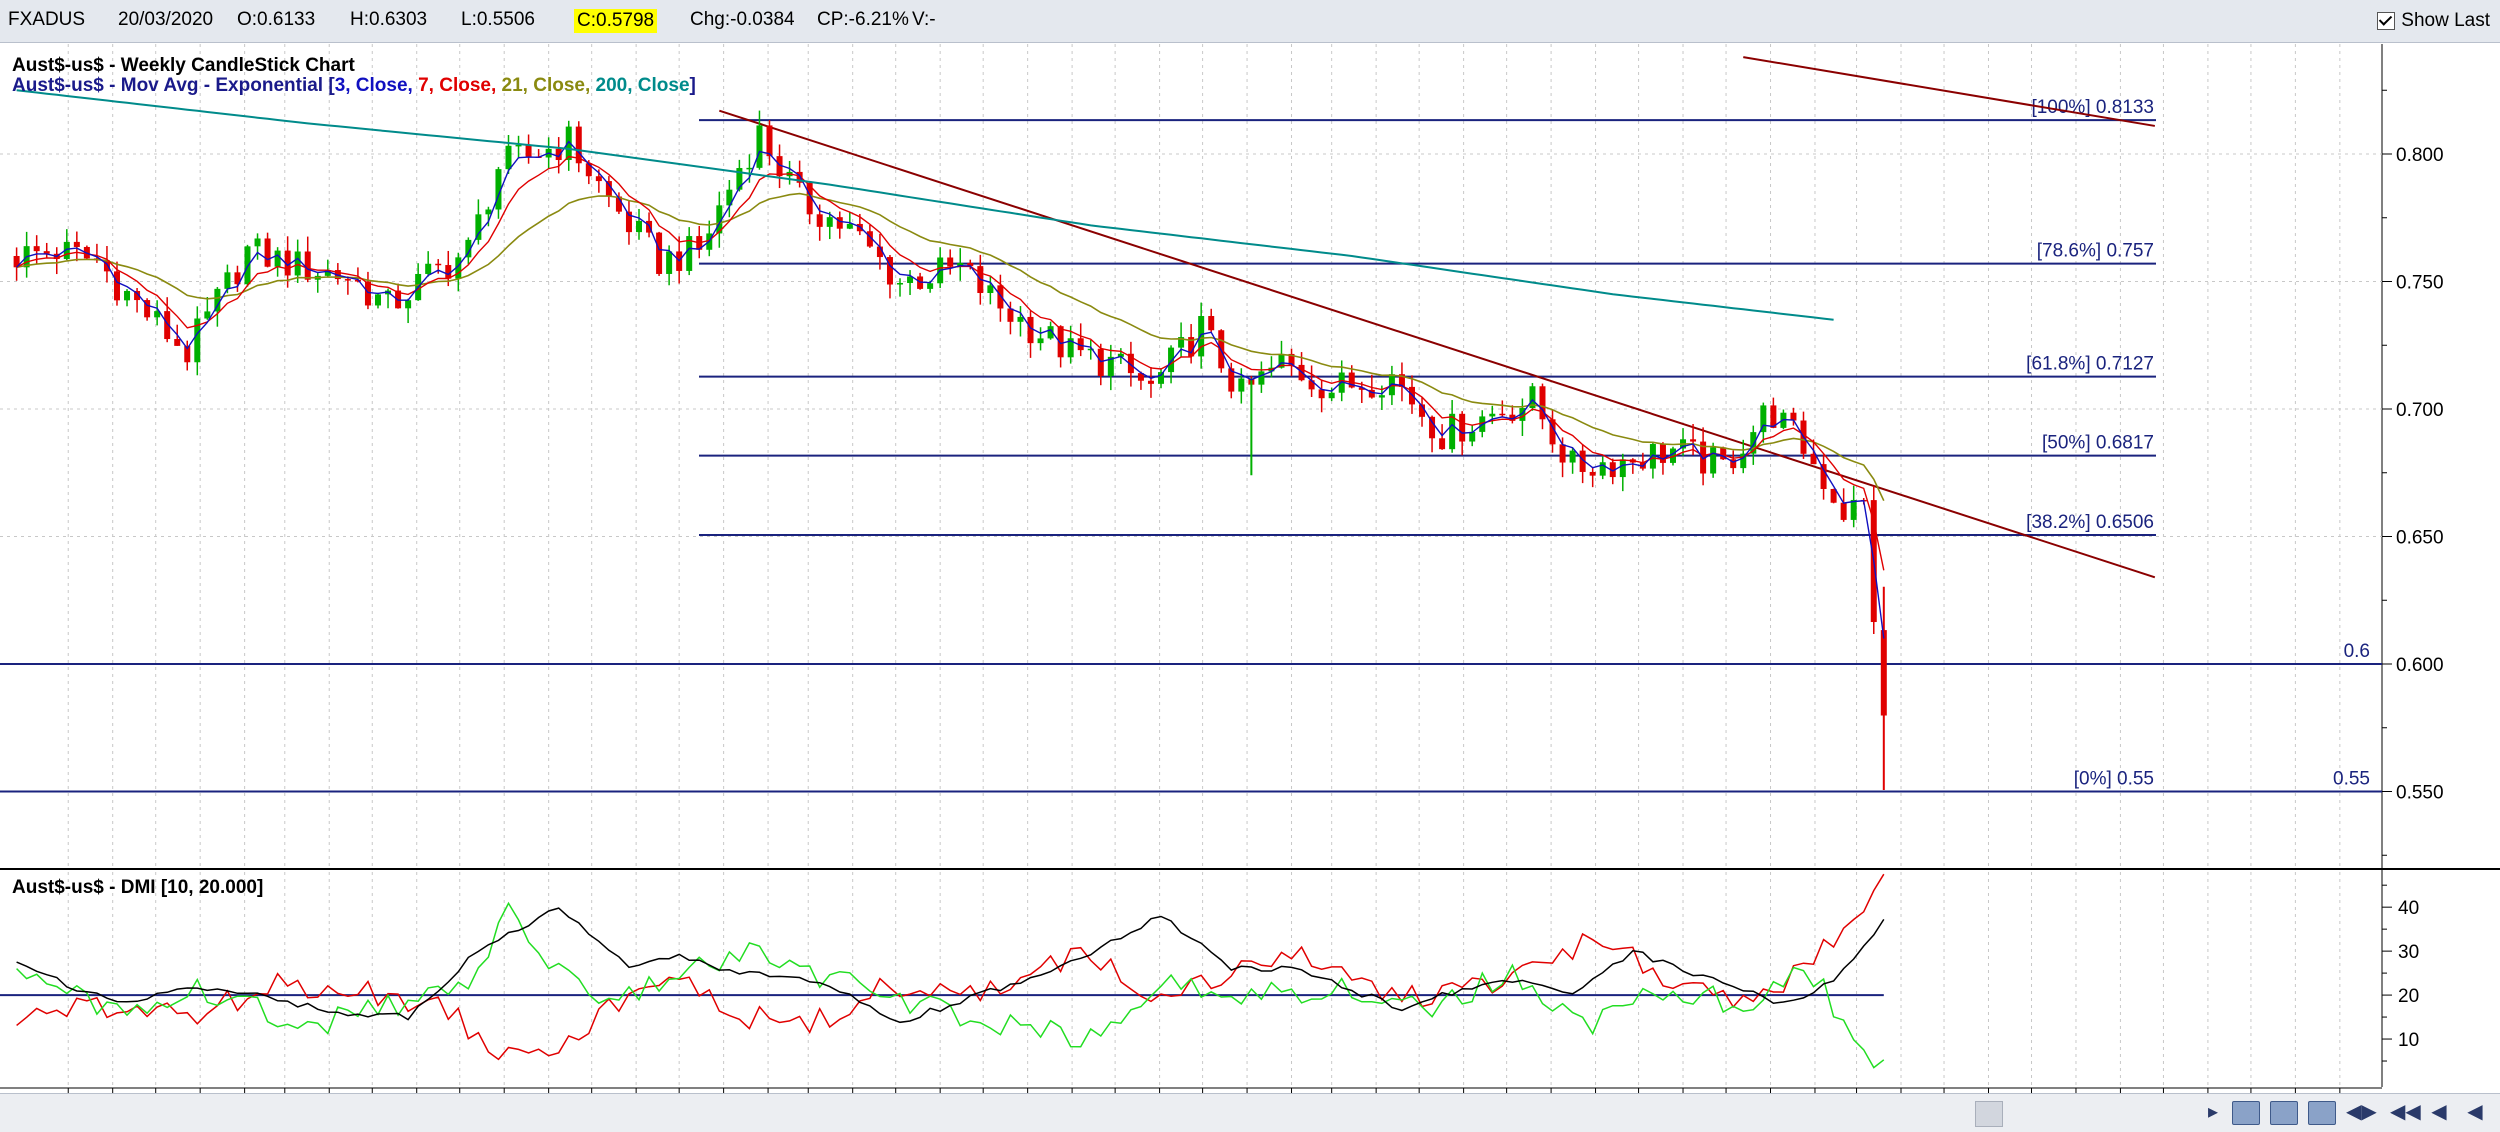 The height and width of the screenshot is (1132, 2500). I want to click on ema200-legend: 200, Close, so click(643, 85).